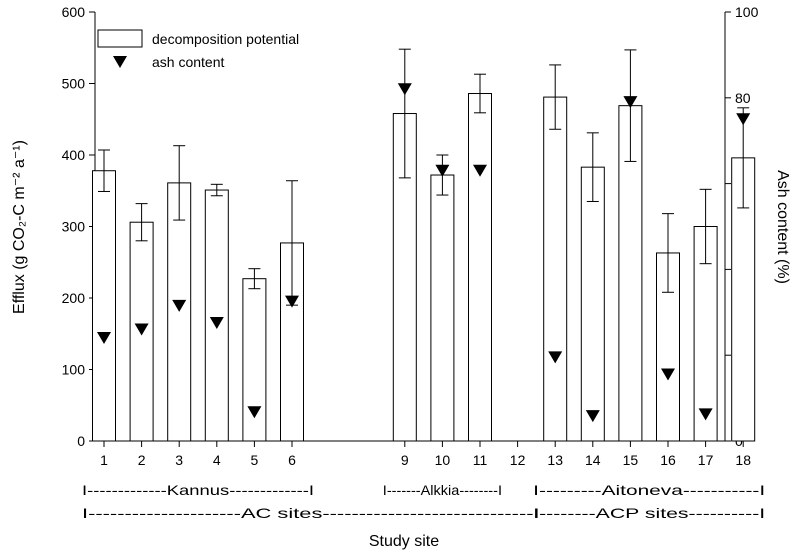 The width and height of the screenshot is (793, 553). What do you see at coordinates (81, 441) in the screenshot?
I see `y-tick-label-left: 0` at bounding box center [81, 441].